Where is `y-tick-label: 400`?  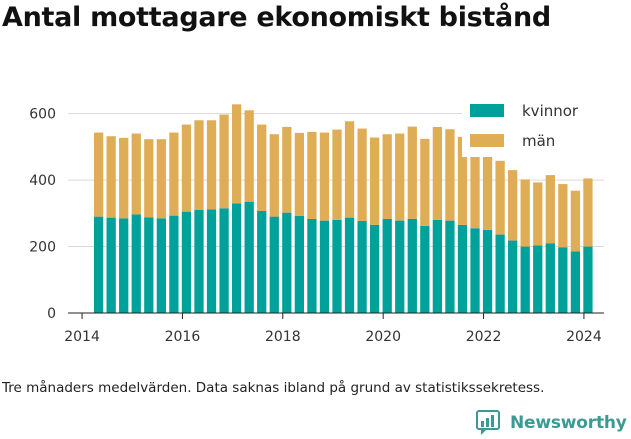 y-tick-label: 400 is located at coordinates (42, 181).